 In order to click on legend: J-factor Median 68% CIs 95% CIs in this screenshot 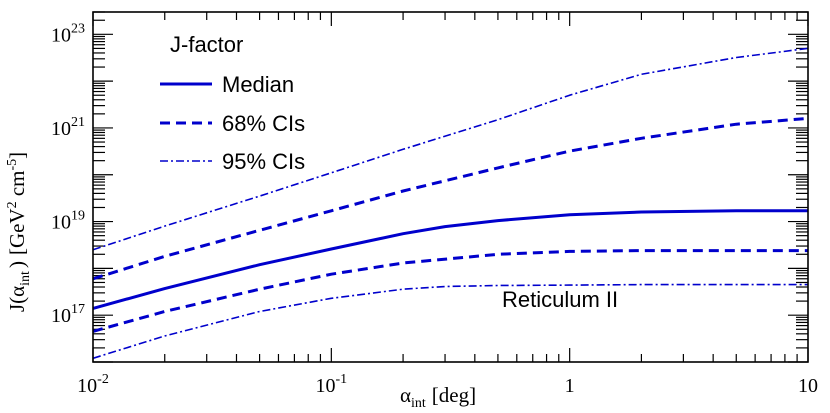, I will do `click(232, 103)`.